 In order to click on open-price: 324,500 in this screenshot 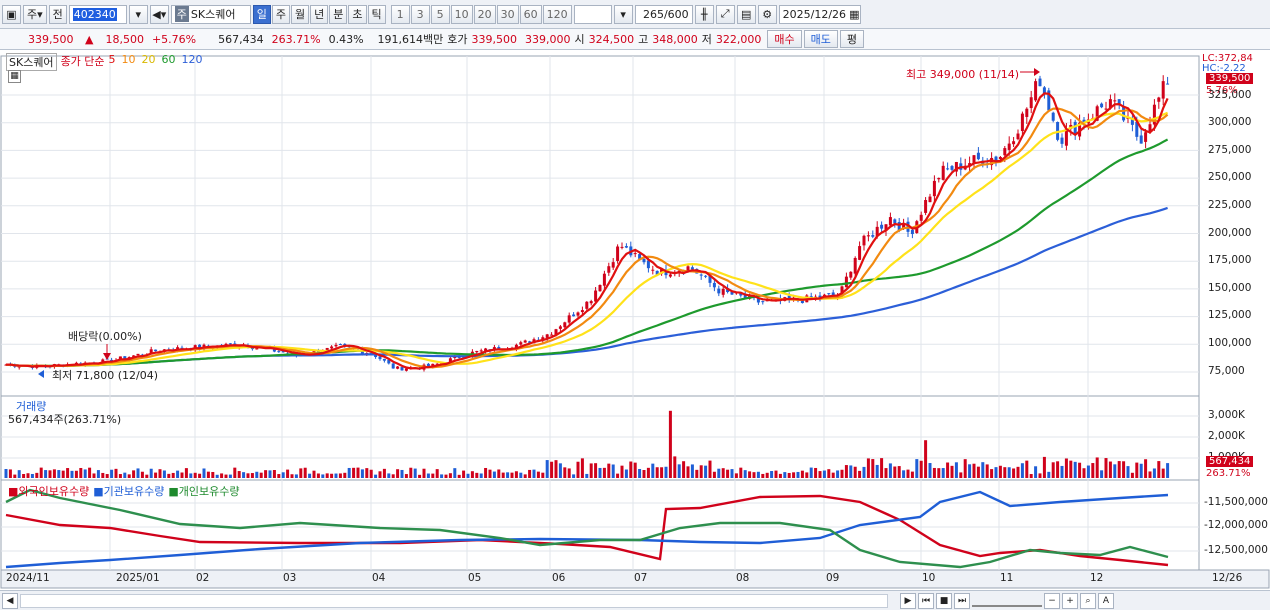, I will do `click(611, 39)`.